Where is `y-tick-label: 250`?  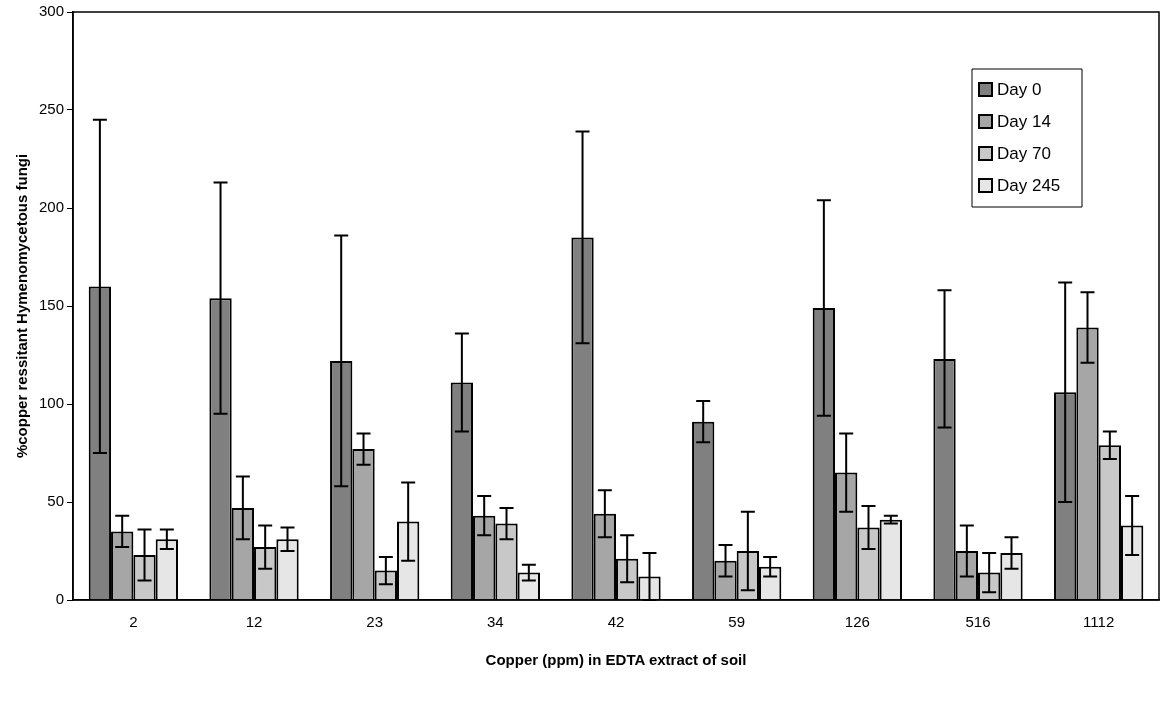
y-tick-label: 250 is located at coordinates (52, 109).